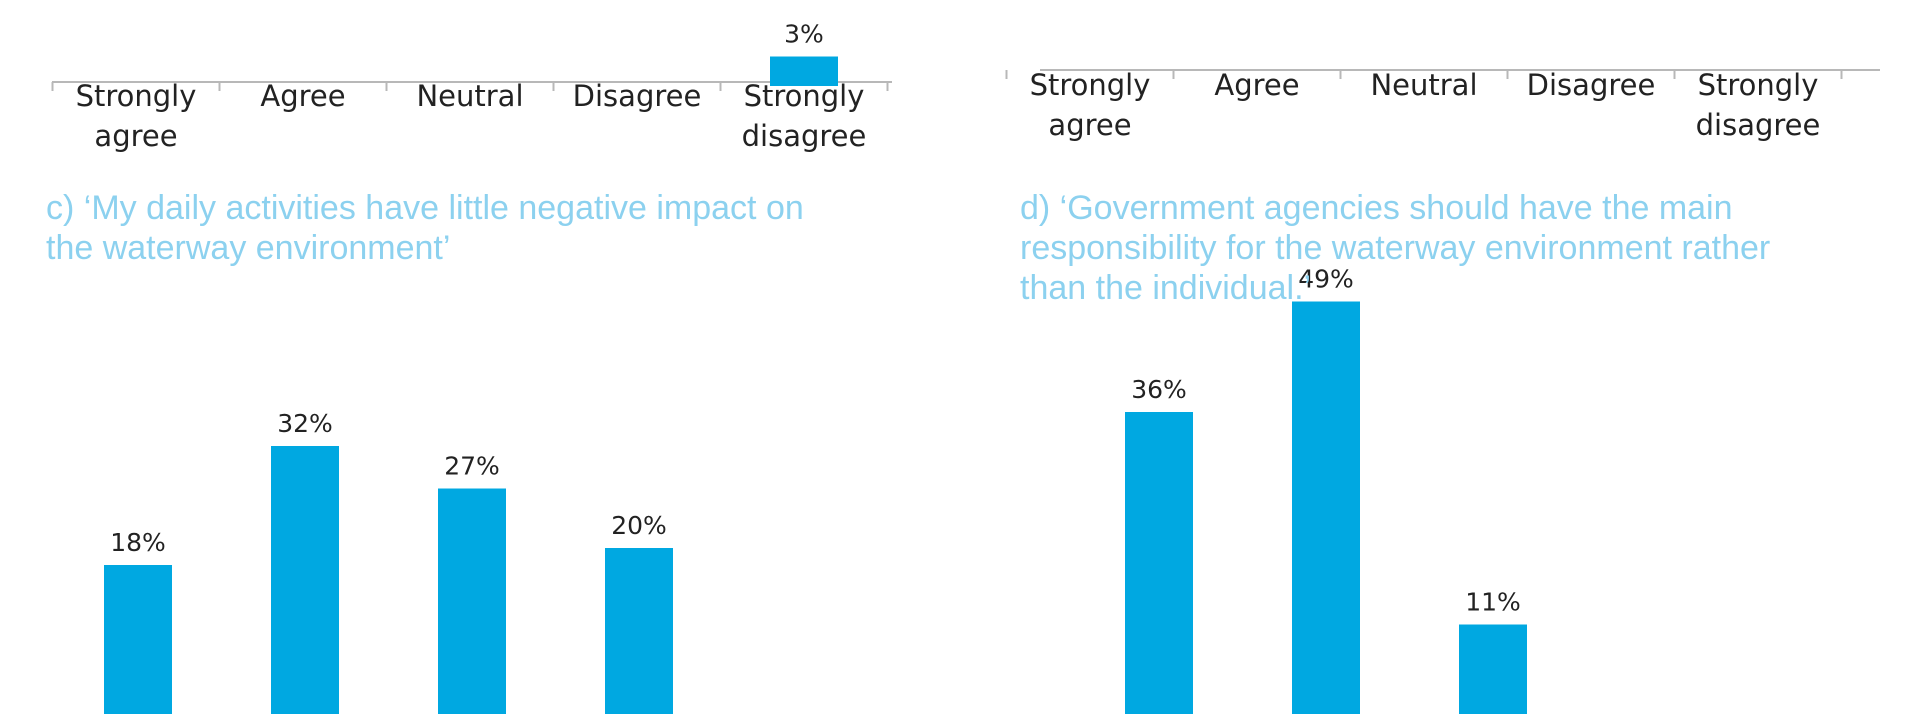 This screenshot has height=714, width=1920. What do you see at coordinates (138, 542) in the screenshot?
I see `chart-c-value-label: 18%` at bounding box center [138, 542].